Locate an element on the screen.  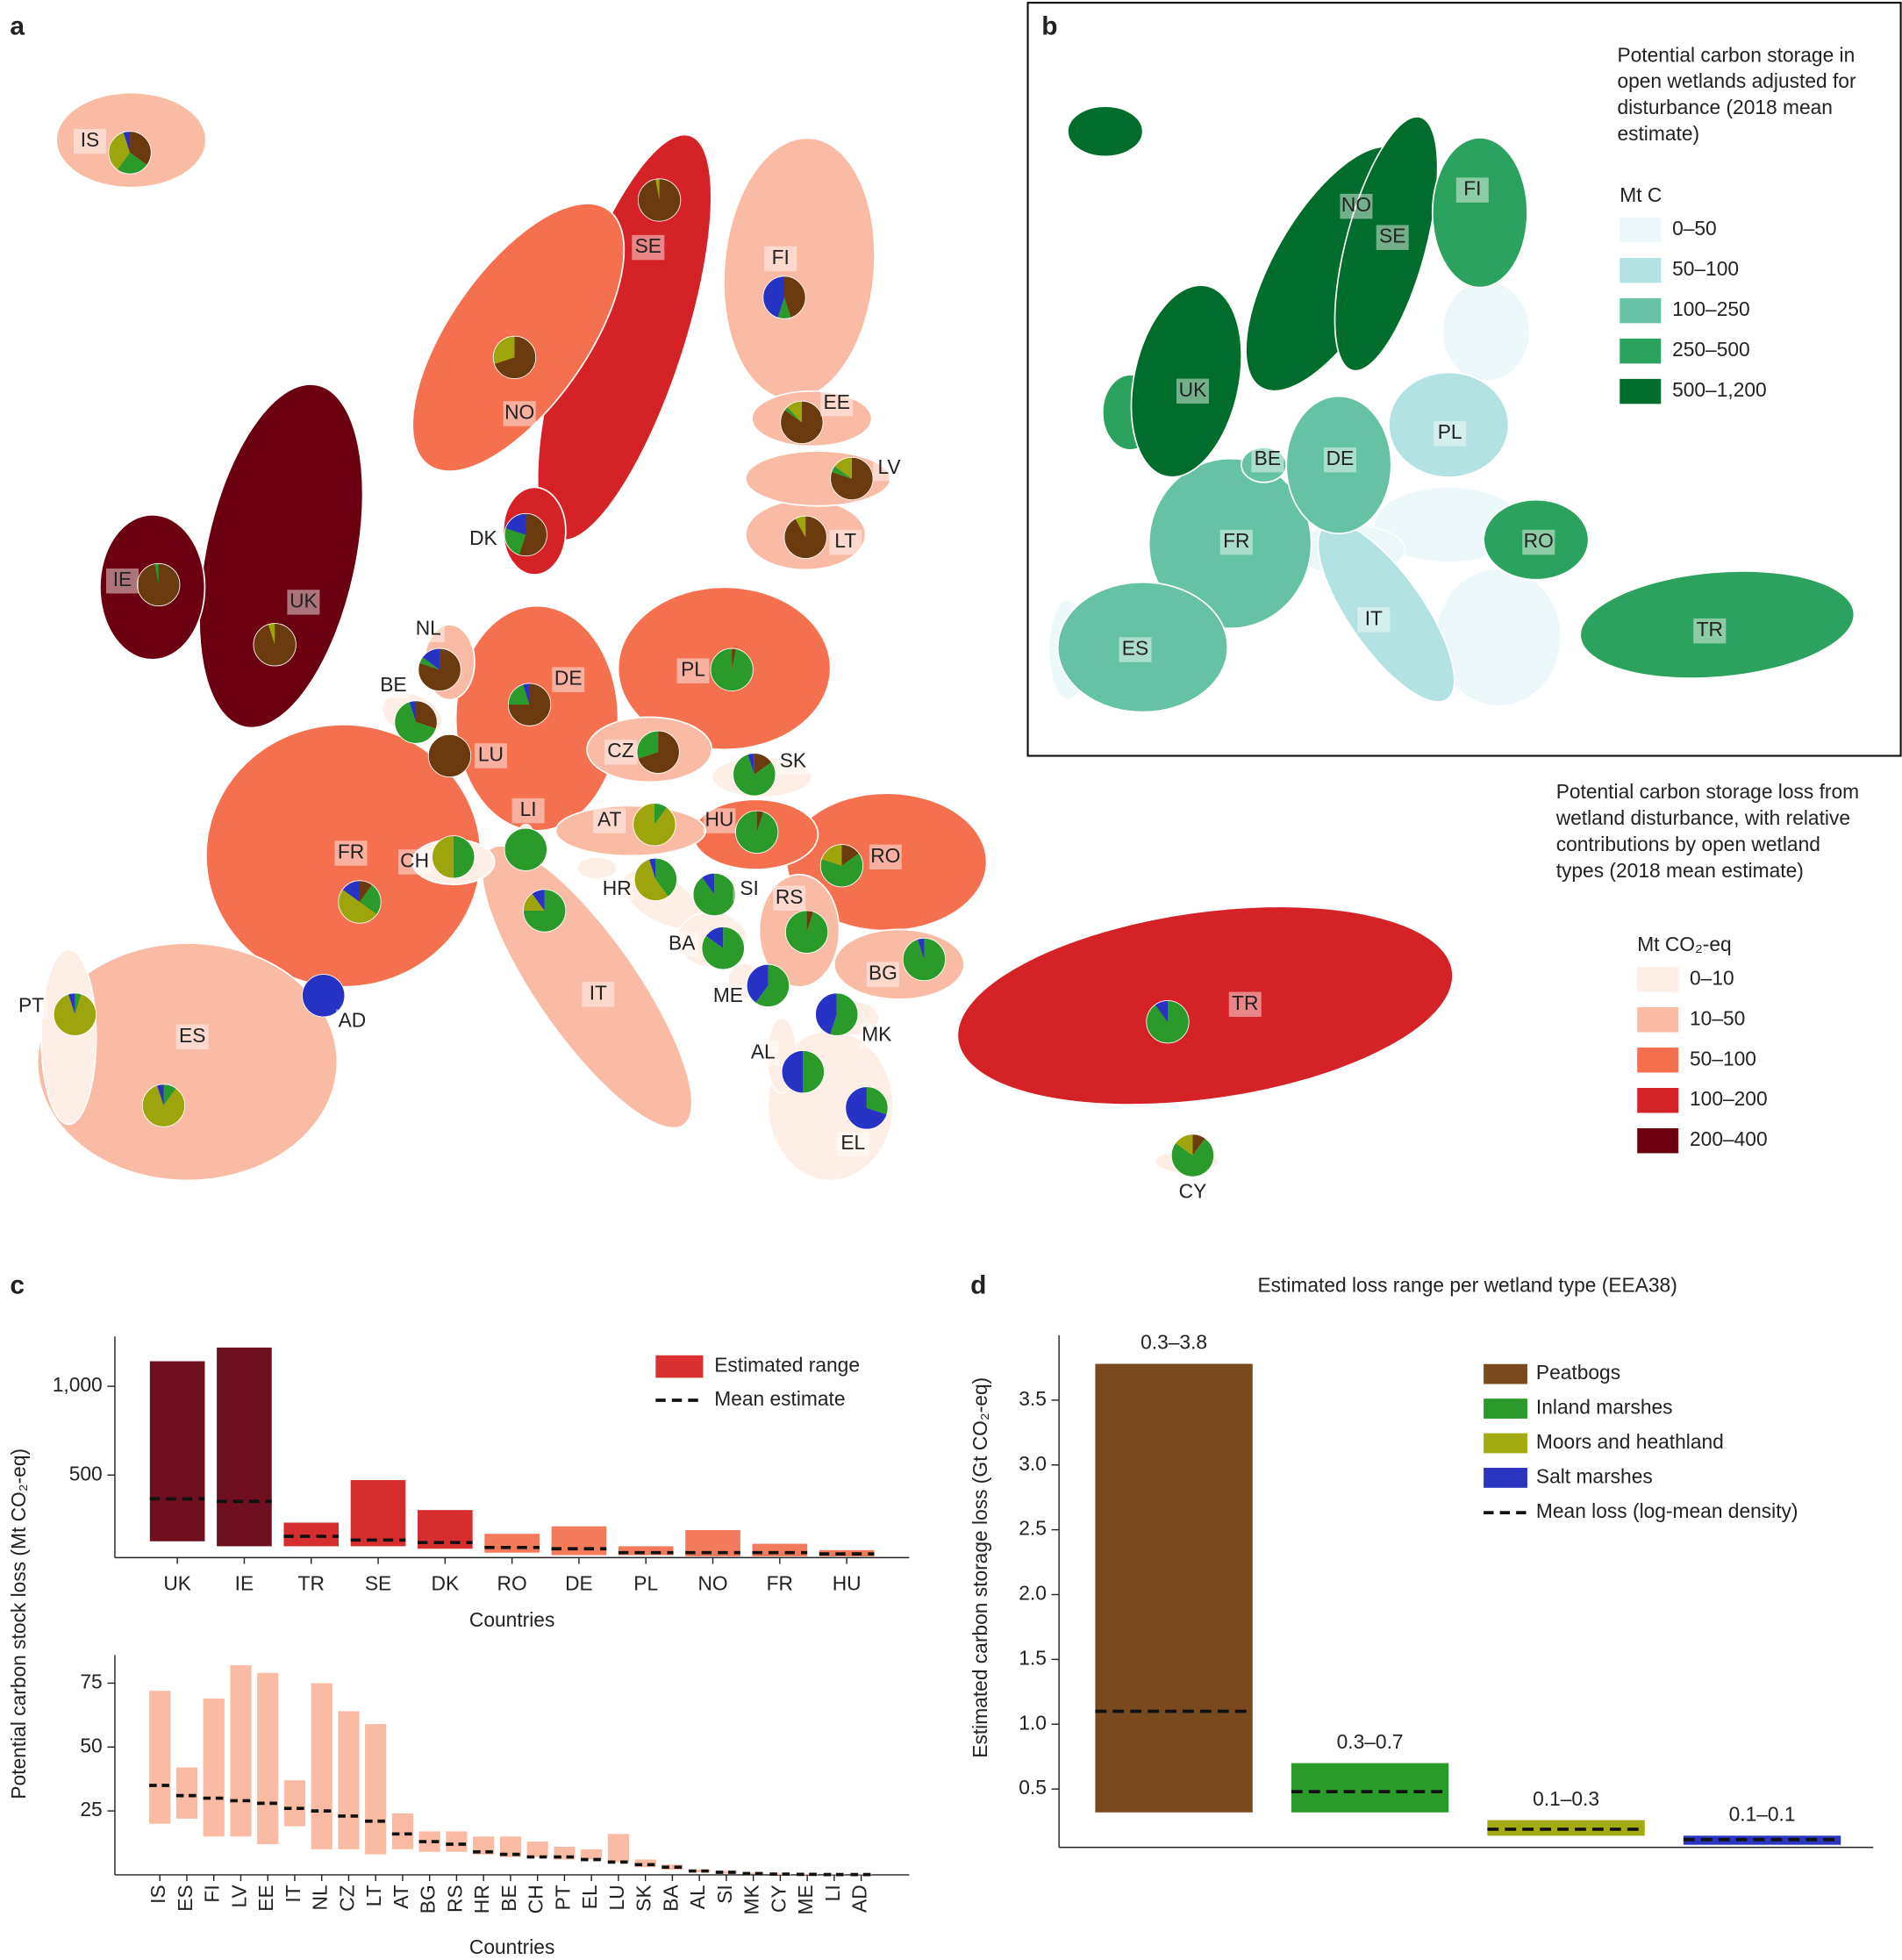
legend-label: Estimated range is located at coordinates (787, 1365).